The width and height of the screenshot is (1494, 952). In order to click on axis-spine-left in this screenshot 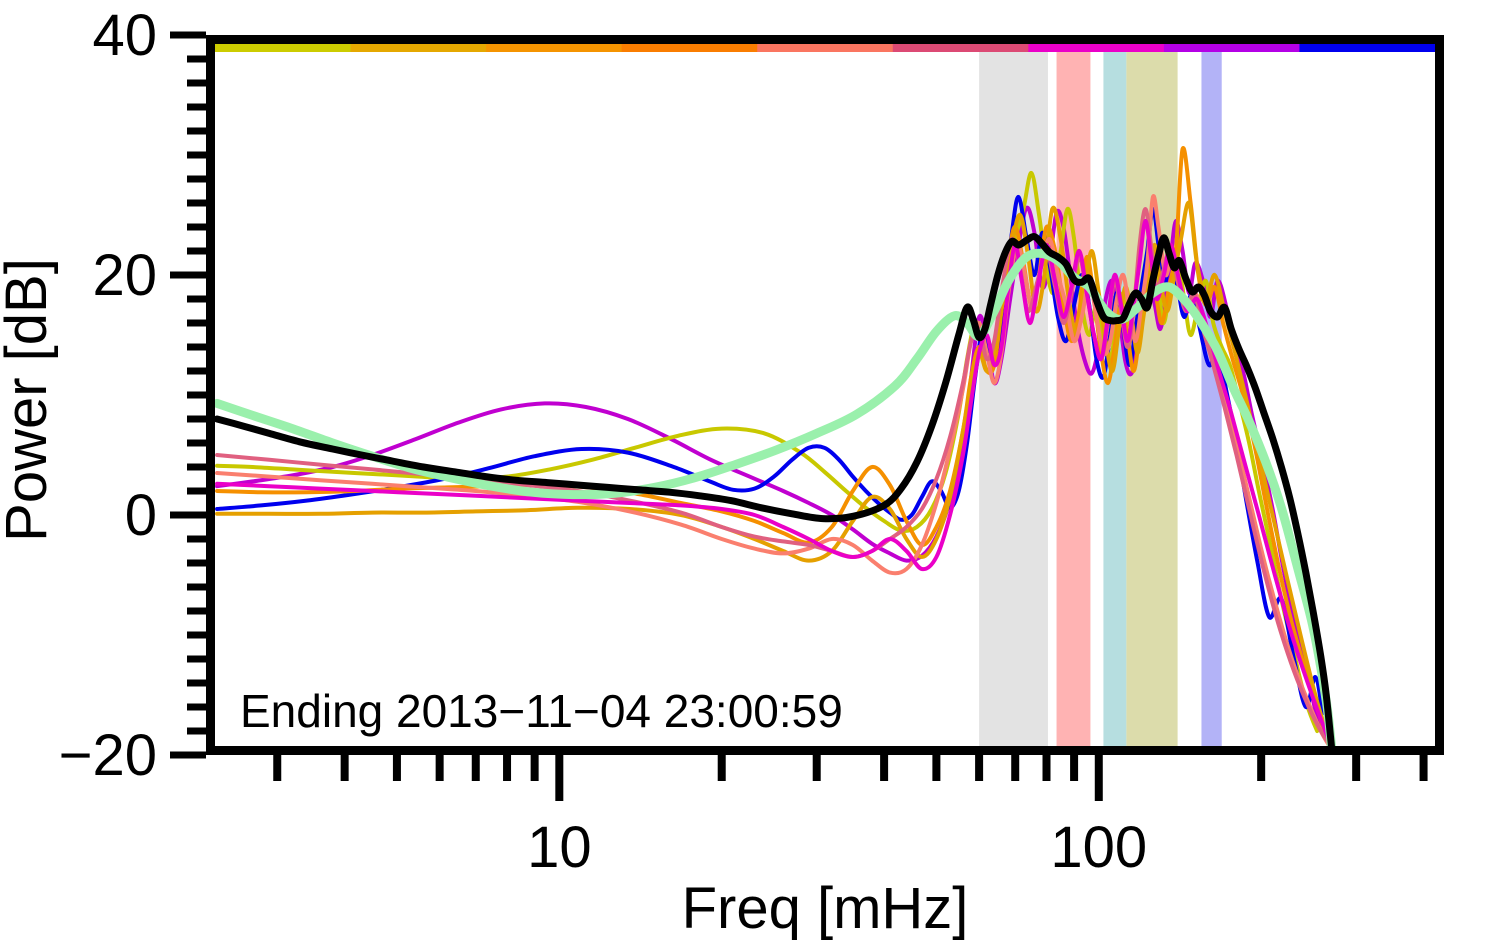, I will do `click(210, 395)`.